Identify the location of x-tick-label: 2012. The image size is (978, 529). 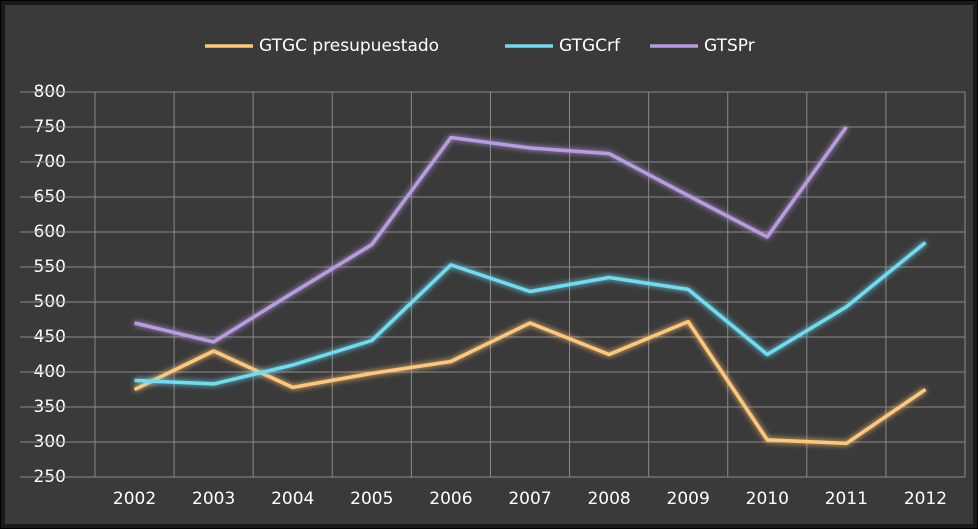
(925, 499).